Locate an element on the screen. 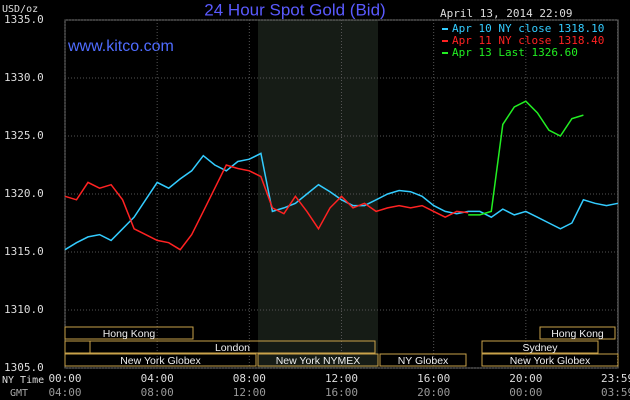 The image size is (630, 400). x-tick-label: 12:00 is located at coordinates (341, 378).